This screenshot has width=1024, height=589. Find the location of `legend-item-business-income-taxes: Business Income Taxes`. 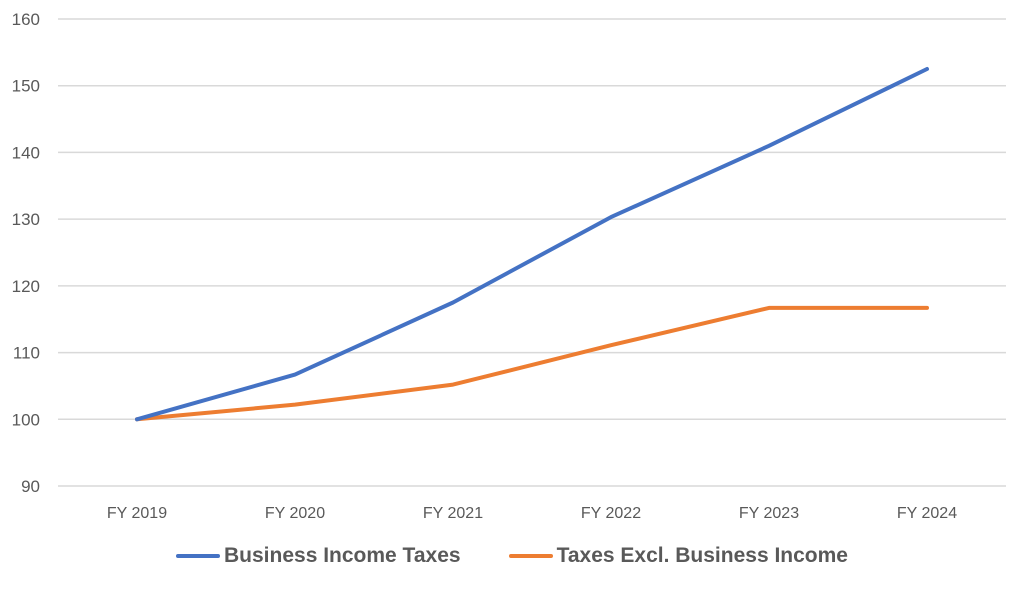

legend-item-business-income-taxes: Business Income Taxes is located at coordinates (318, 556).